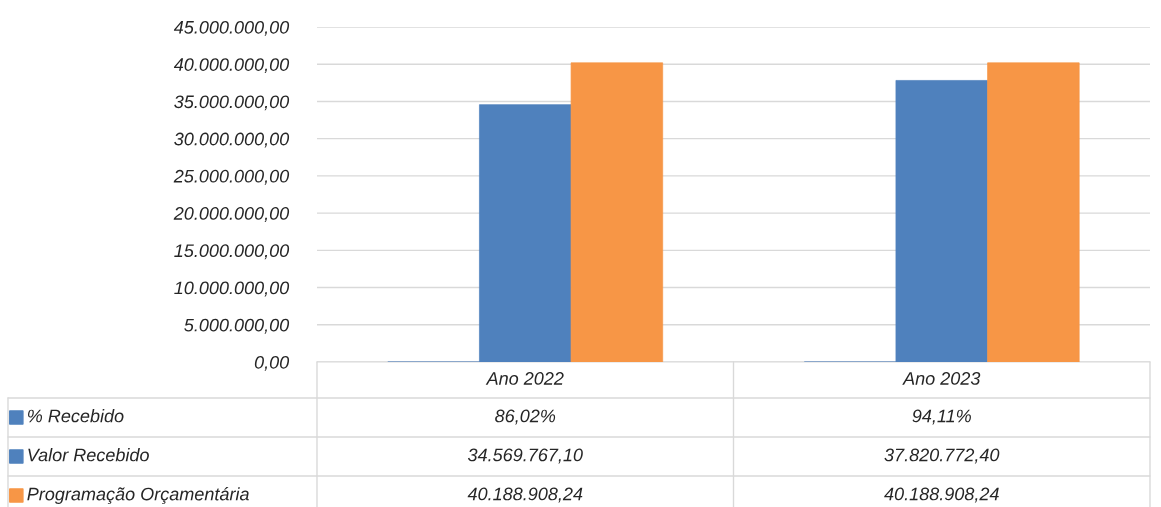 Image resolution: width=1161 pixels, height=507 pixels. I want to click on y-tick-label: 40.000.000,00, so click(231, 66).